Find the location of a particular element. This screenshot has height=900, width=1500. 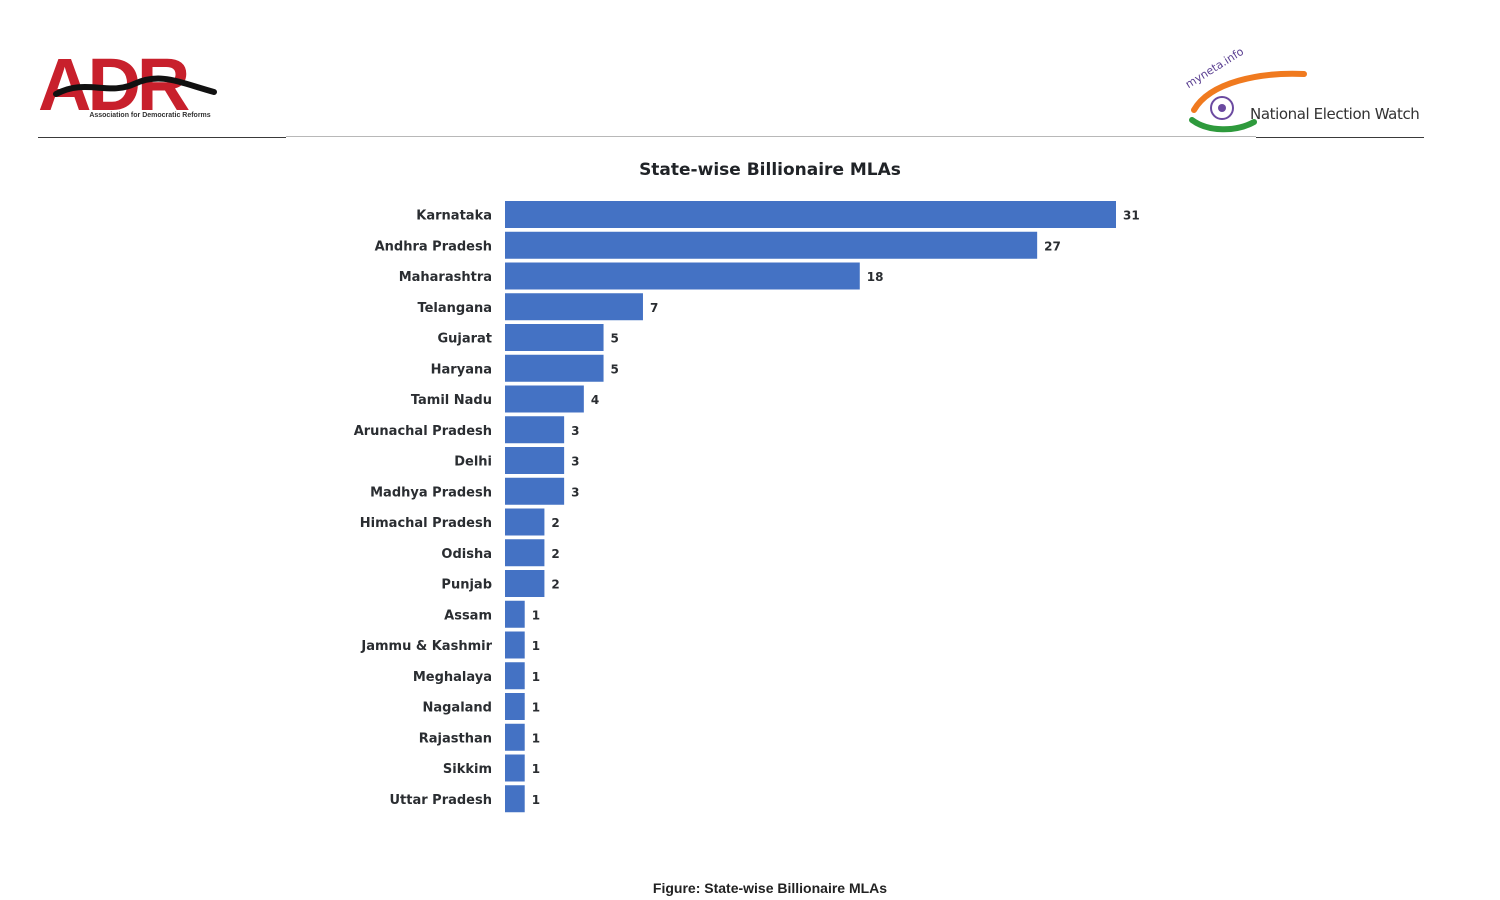

category-label-uttar-pradesh: Uttar Pradesh is located at coordinates (440, 800).